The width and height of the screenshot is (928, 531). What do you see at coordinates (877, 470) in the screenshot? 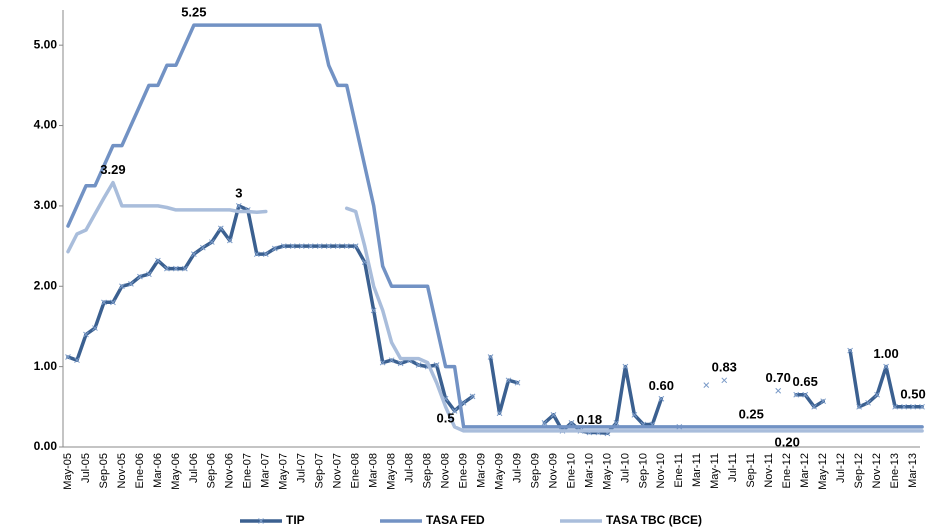
I see `x-tick-label: Nov-12` at bounding box center [877, 470].